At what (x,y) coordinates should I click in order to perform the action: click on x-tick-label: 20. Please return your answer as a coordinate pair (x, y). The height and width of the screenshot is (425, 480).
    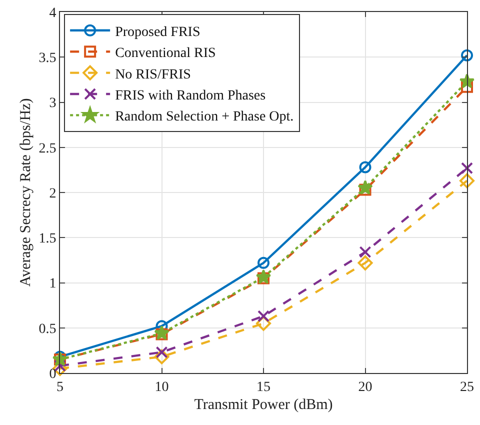
    Looking at the image, I should click on (365, 387).